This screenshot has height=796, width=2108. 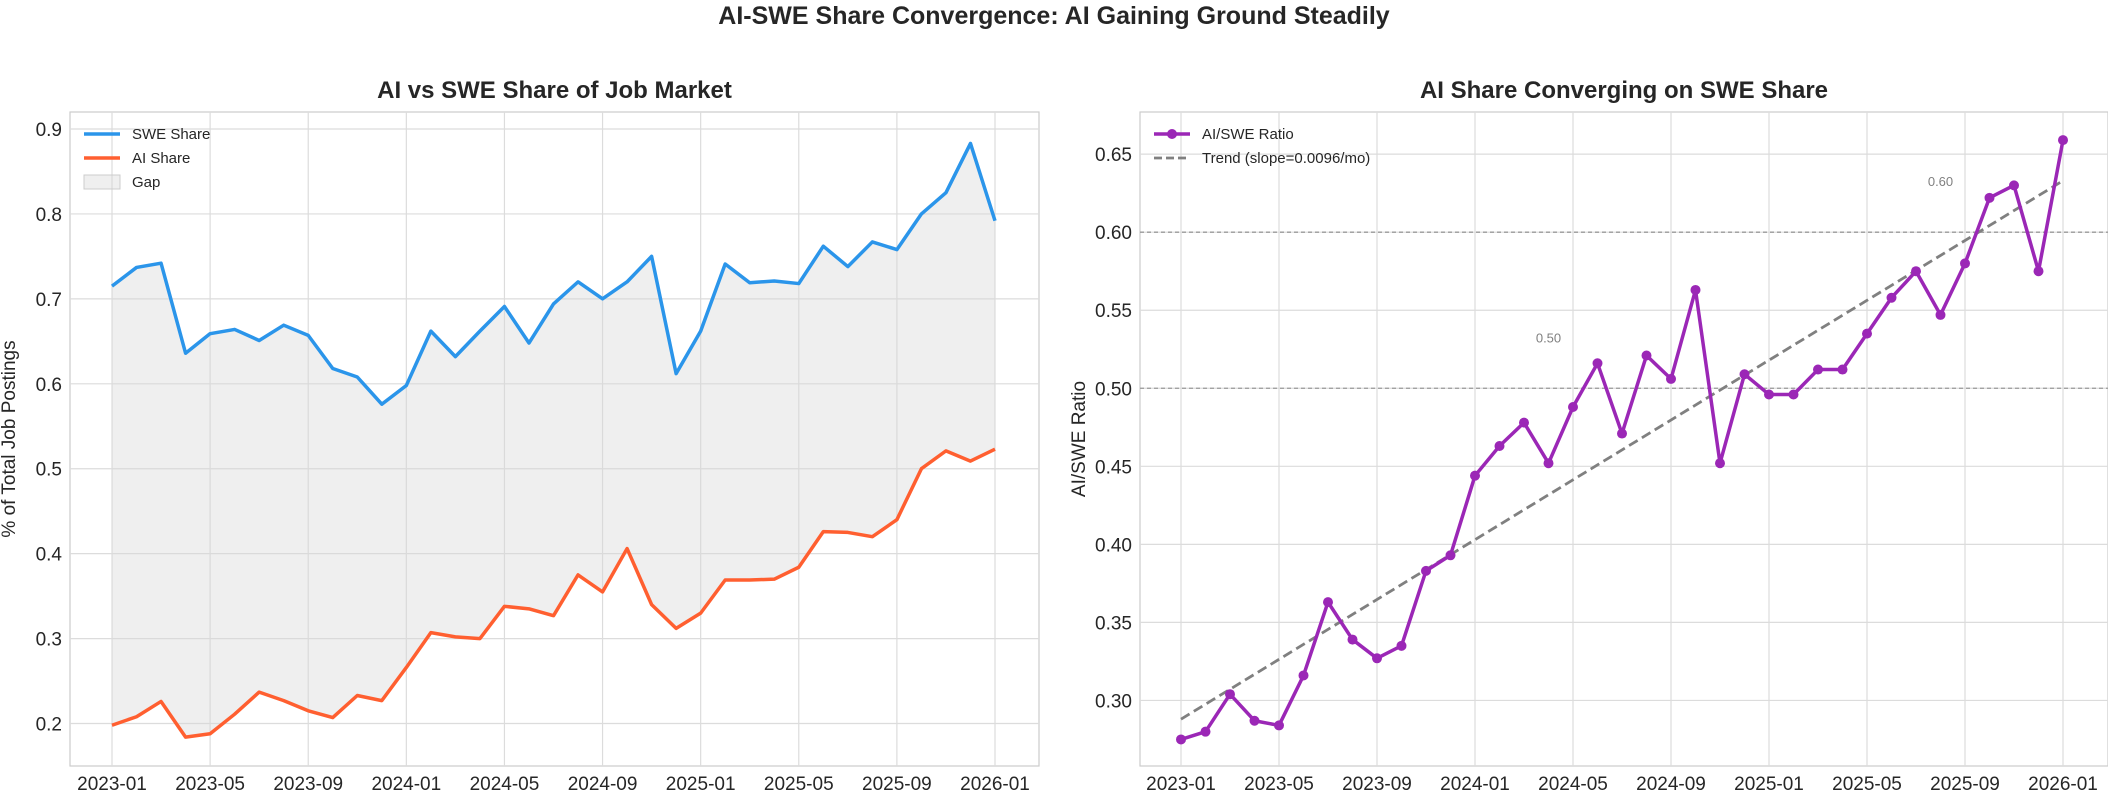 What do you see at coordinates (1172, 134) in the screenshot?
I see `legend-marker-ratio` at bounding box center [1172, 134].